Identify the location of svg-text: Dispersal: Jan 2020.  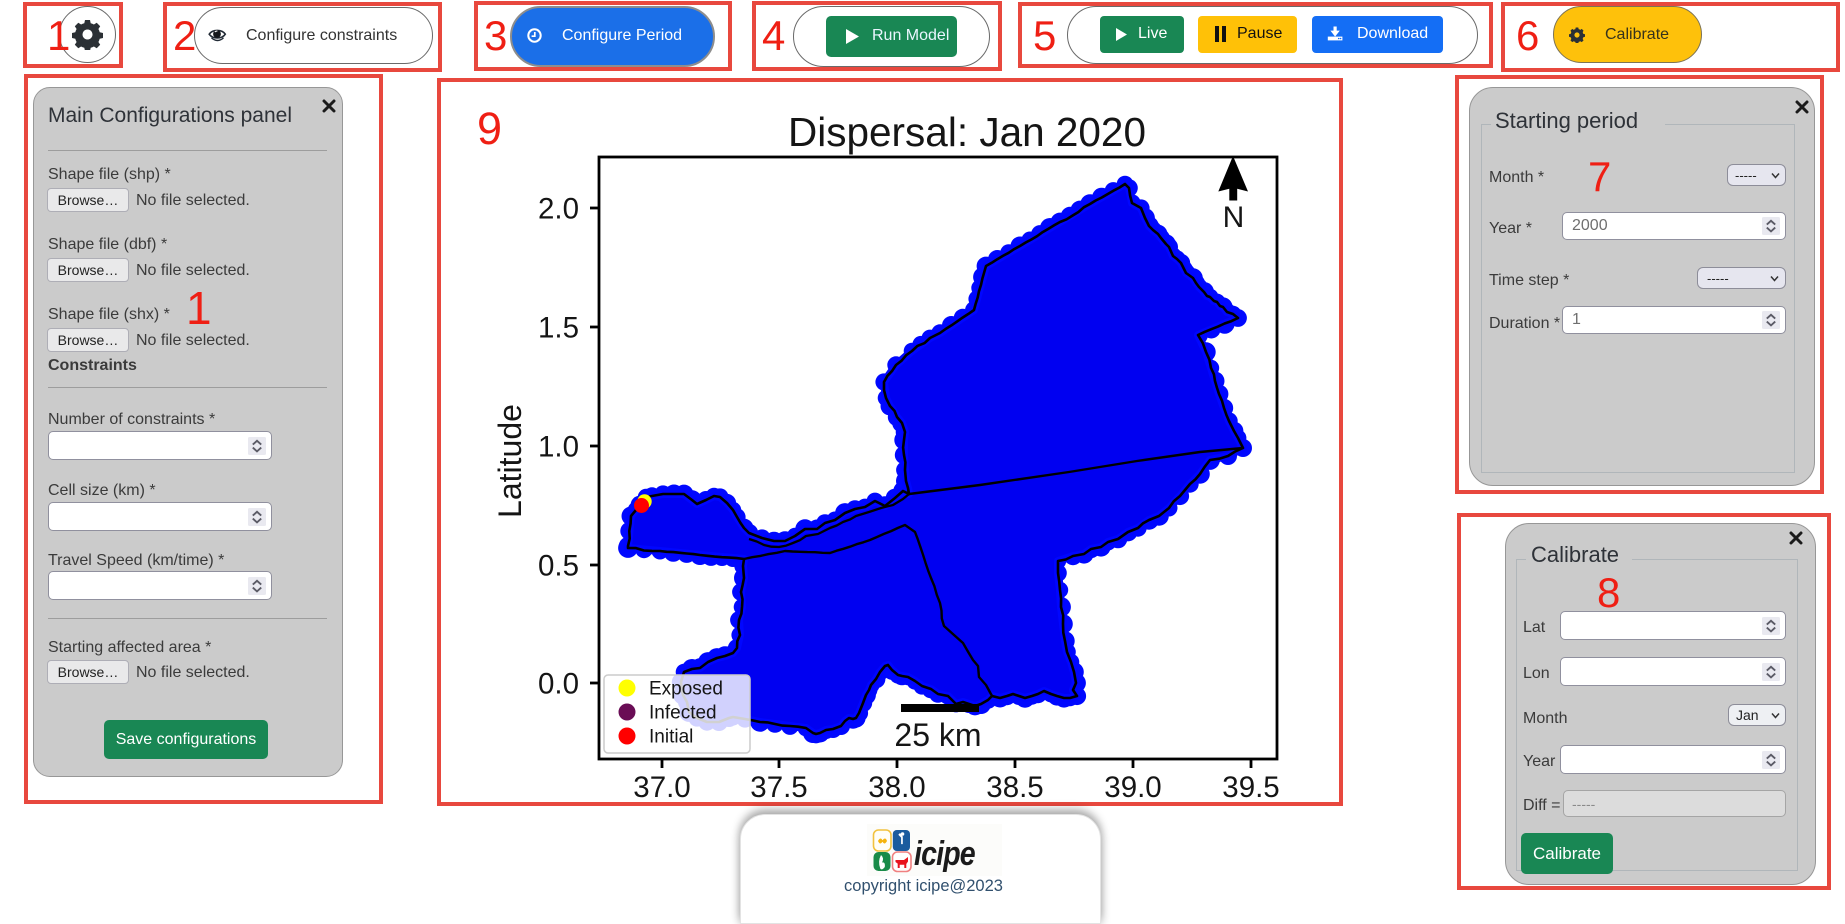
(967, 132).